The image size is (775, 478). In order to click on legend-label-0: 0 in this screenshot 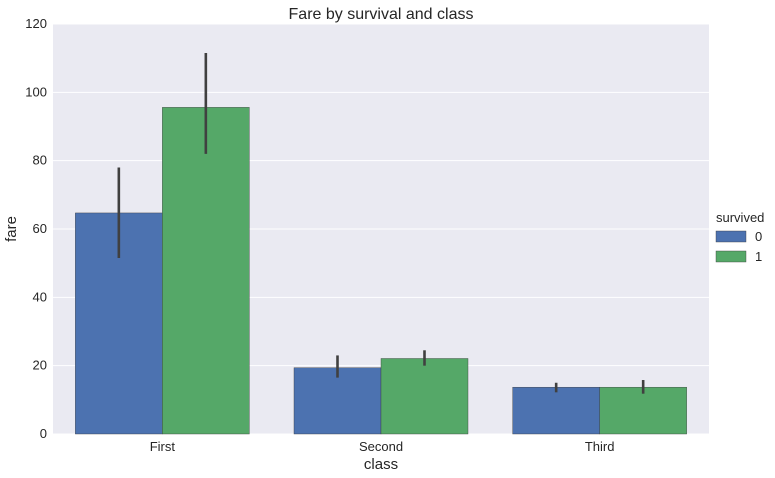, I will do `click(758, 236)`.